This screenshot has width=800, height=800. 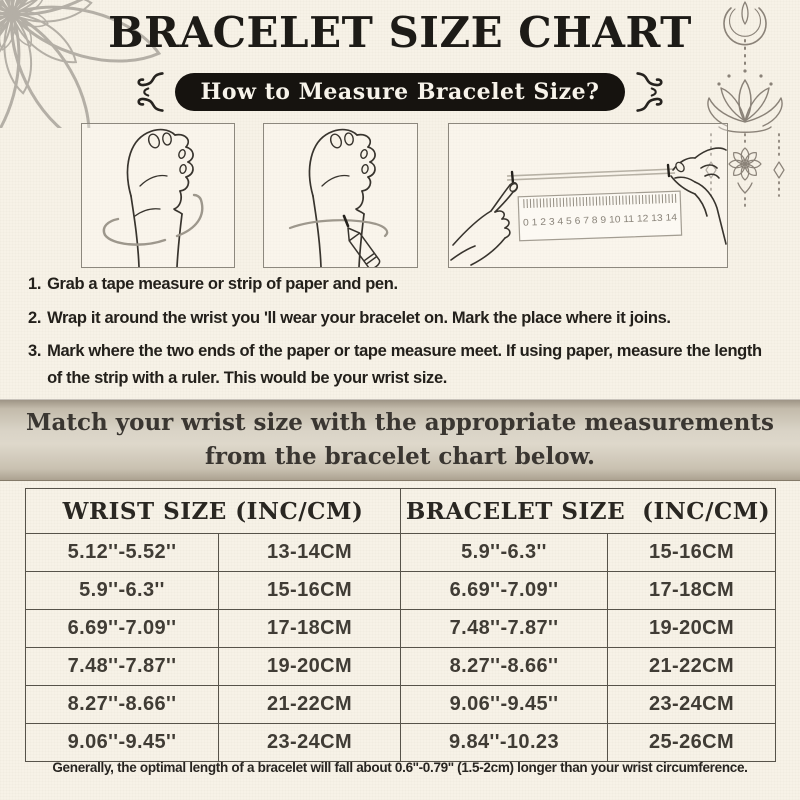 What do you see at coordinates (150, 92) in the screenshot?
I see `flourish-bracket-left-icon` at bounding box center [150, 92].